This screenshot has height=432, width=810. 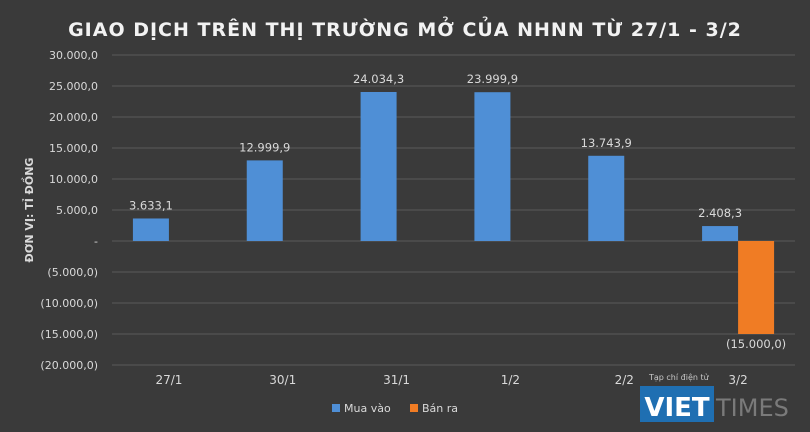 What do you see at coordinates (282, 380) in the screenshot?
I see `x-tick-label: 30/1` at bounding box center [282, 380].